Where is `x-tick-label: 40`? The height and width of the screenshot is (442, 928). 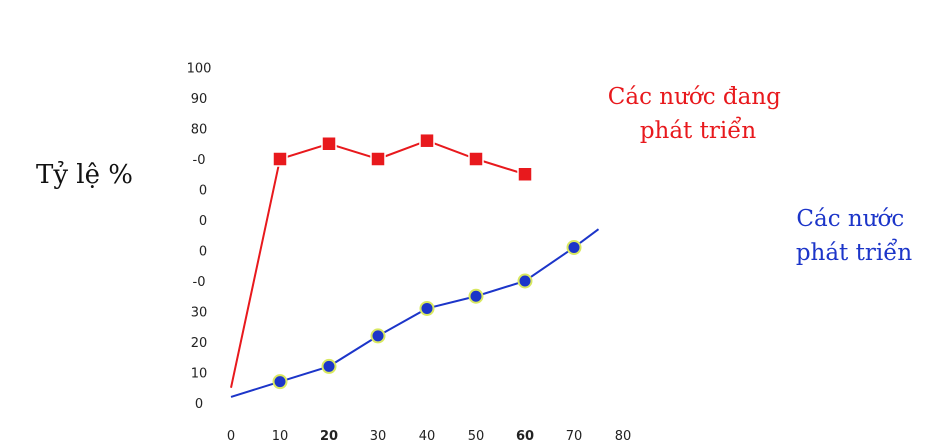
x-tick-label: 40 is located at coordinates (427, 435).